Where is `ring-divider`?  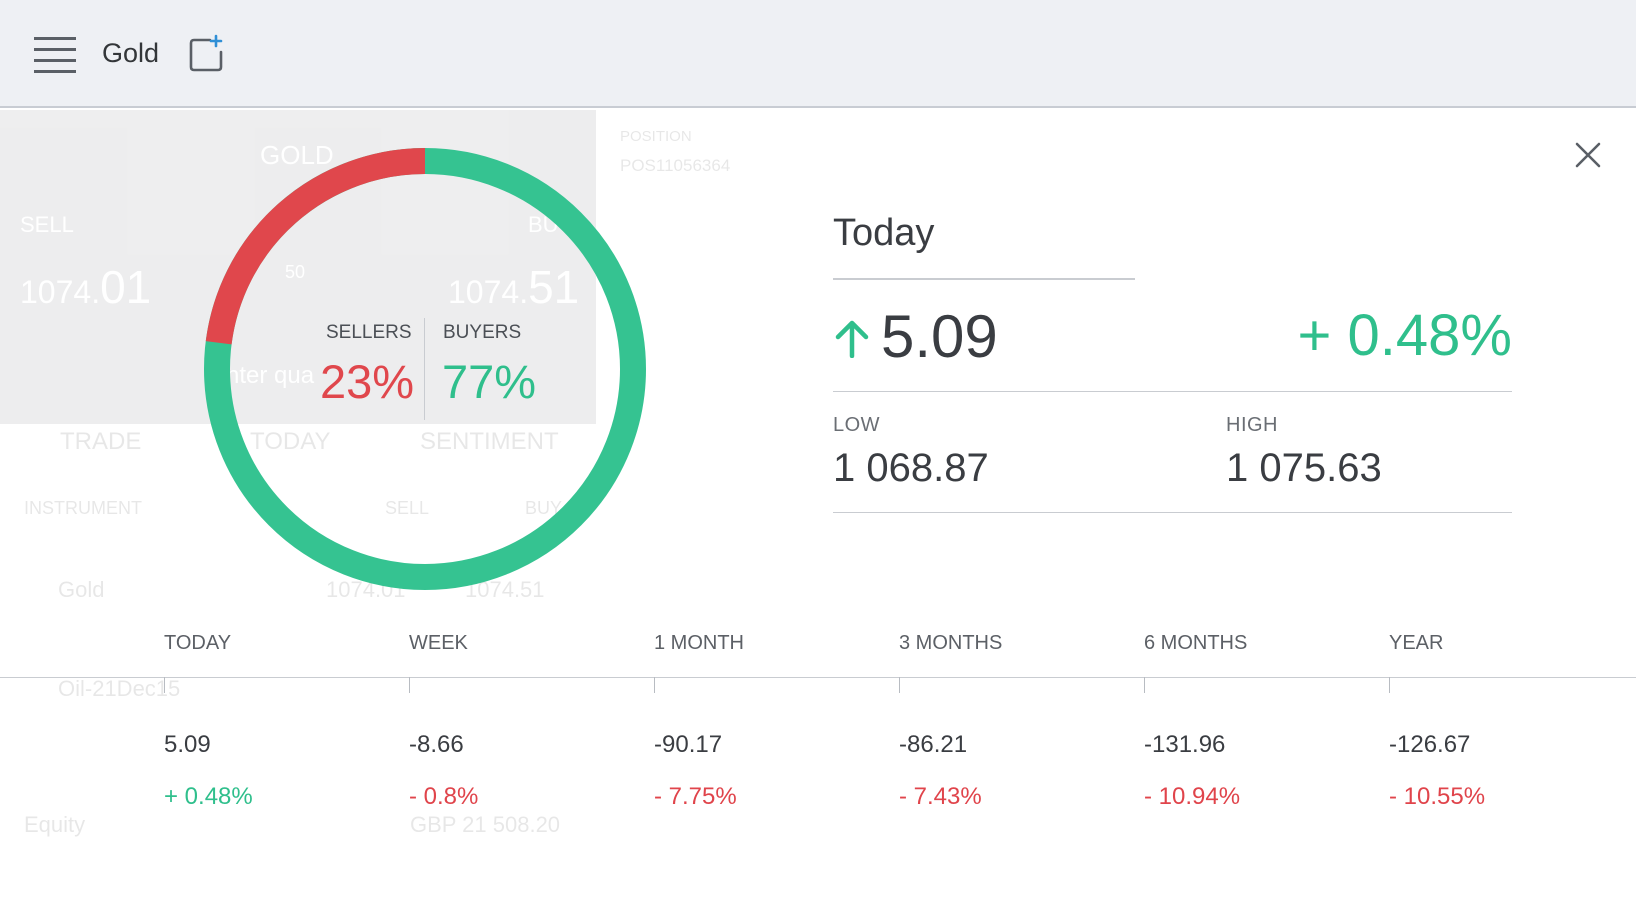
ring-divider is located at coordinates (424, 369).